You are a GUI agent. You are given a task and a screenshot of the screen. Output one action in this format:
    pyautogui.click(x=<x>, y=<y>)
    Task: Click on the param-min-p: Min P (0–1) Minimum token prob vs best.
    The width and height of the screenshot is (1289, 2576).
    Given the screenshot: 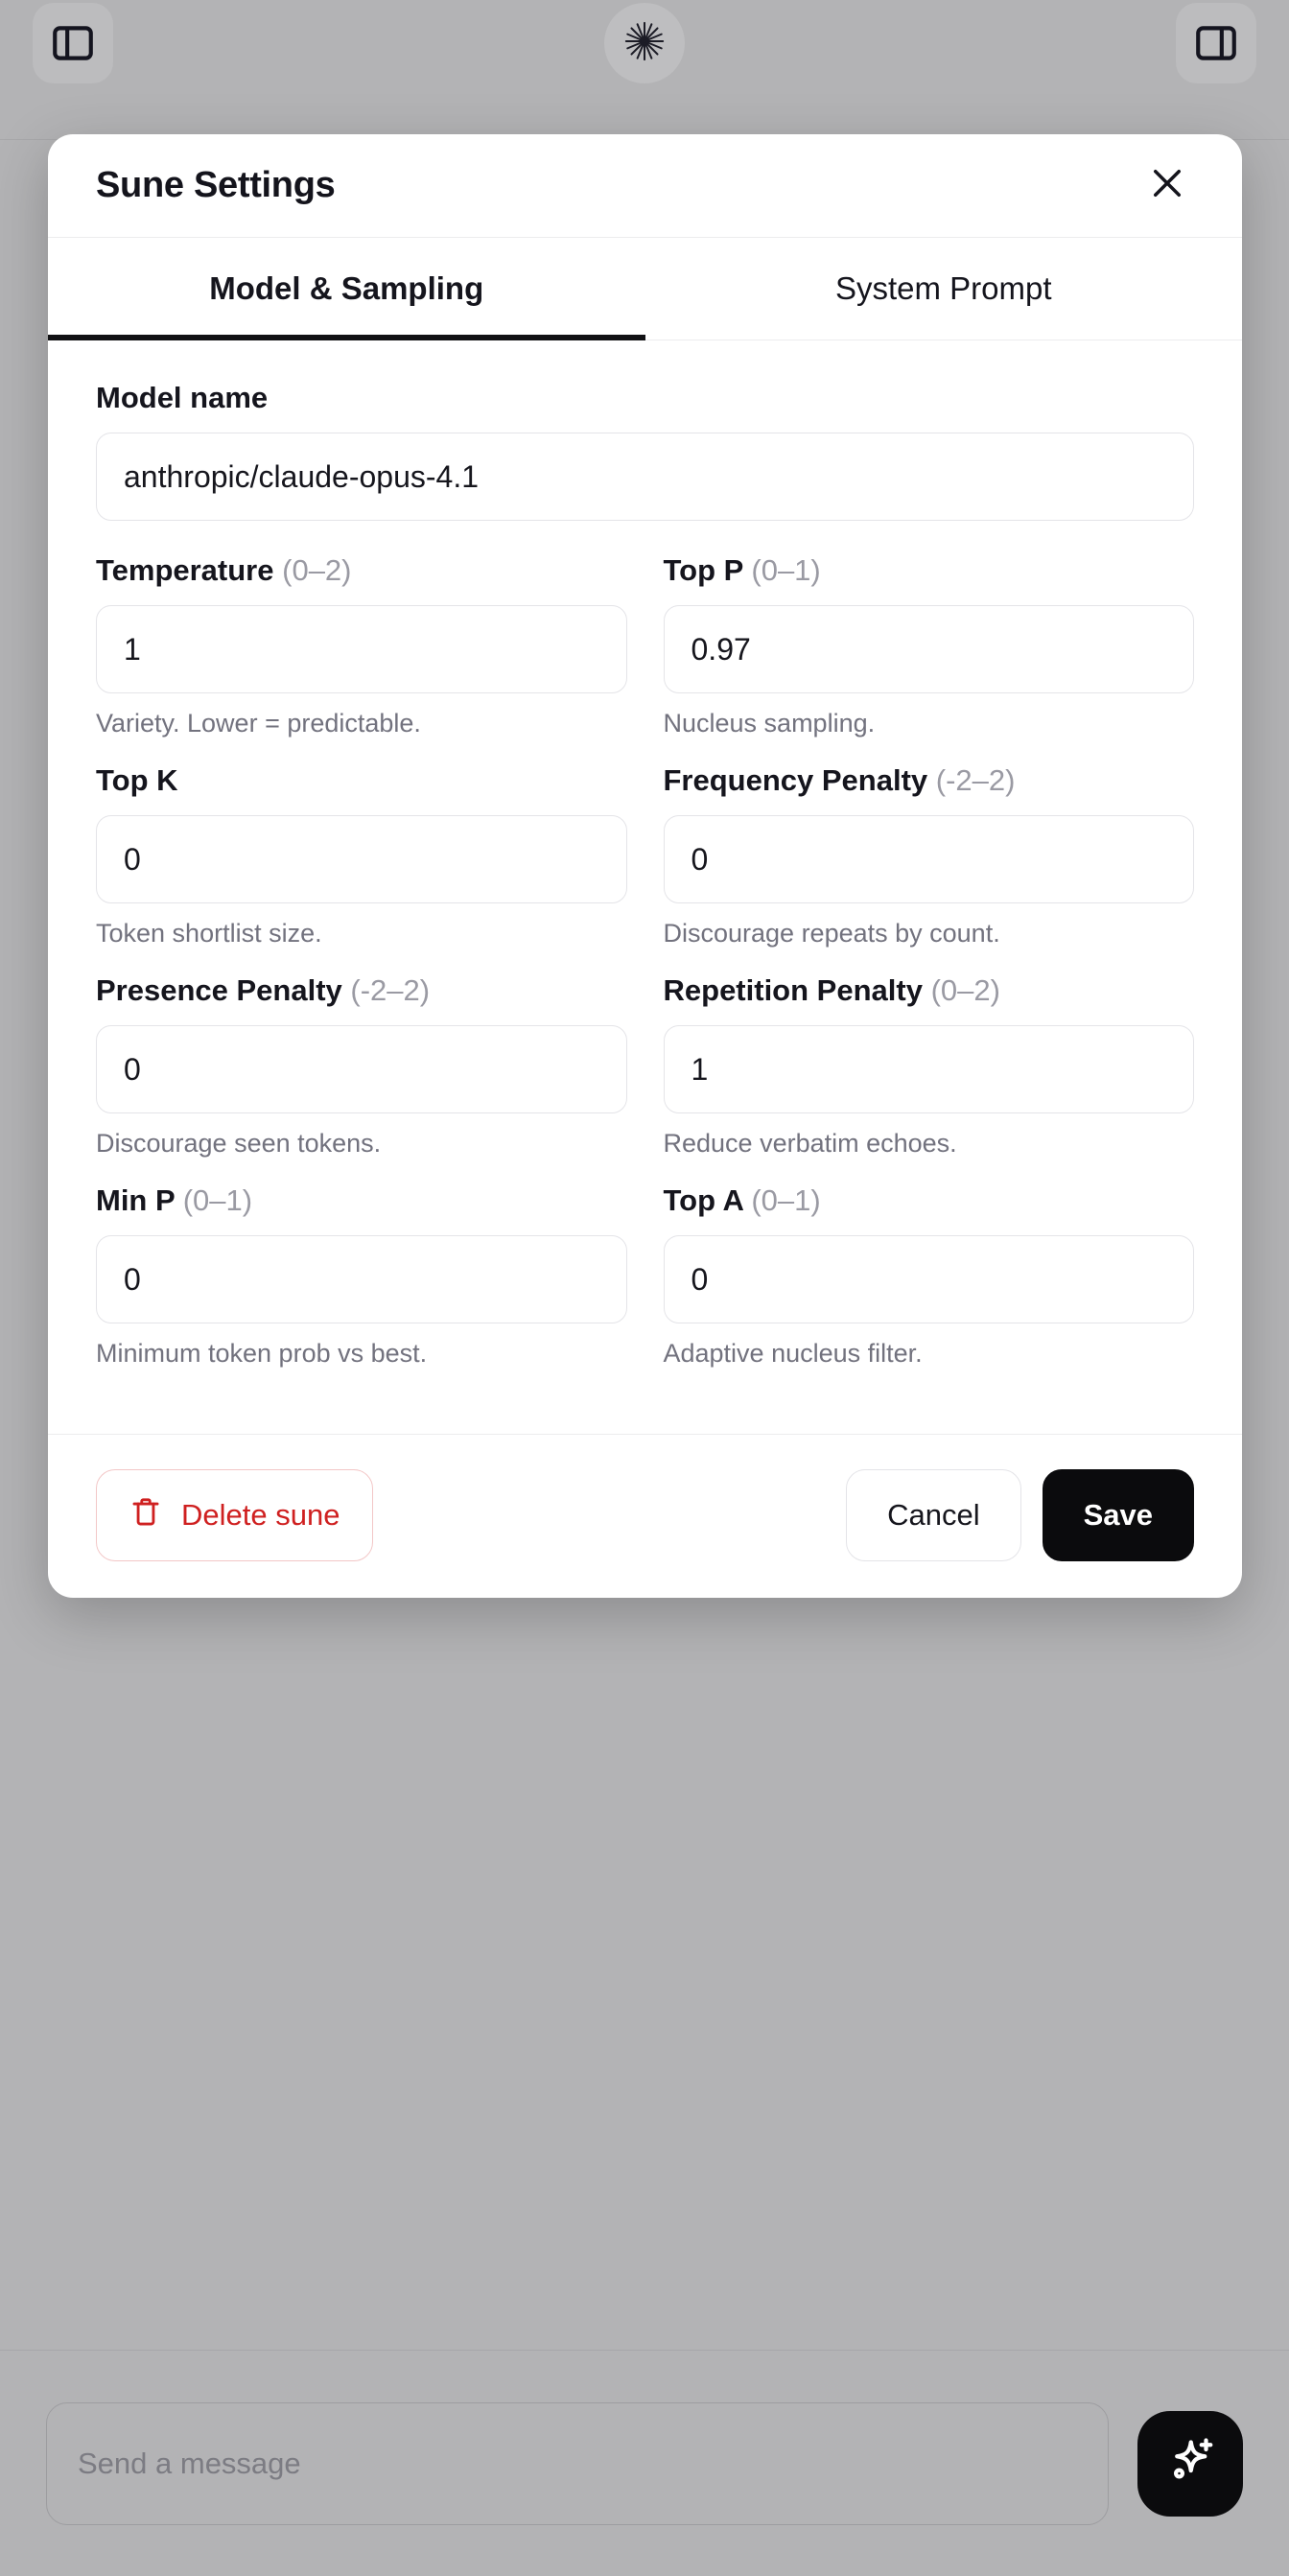 What is the action you would take?
    pyautogui.click(x=361, y=1276)
    